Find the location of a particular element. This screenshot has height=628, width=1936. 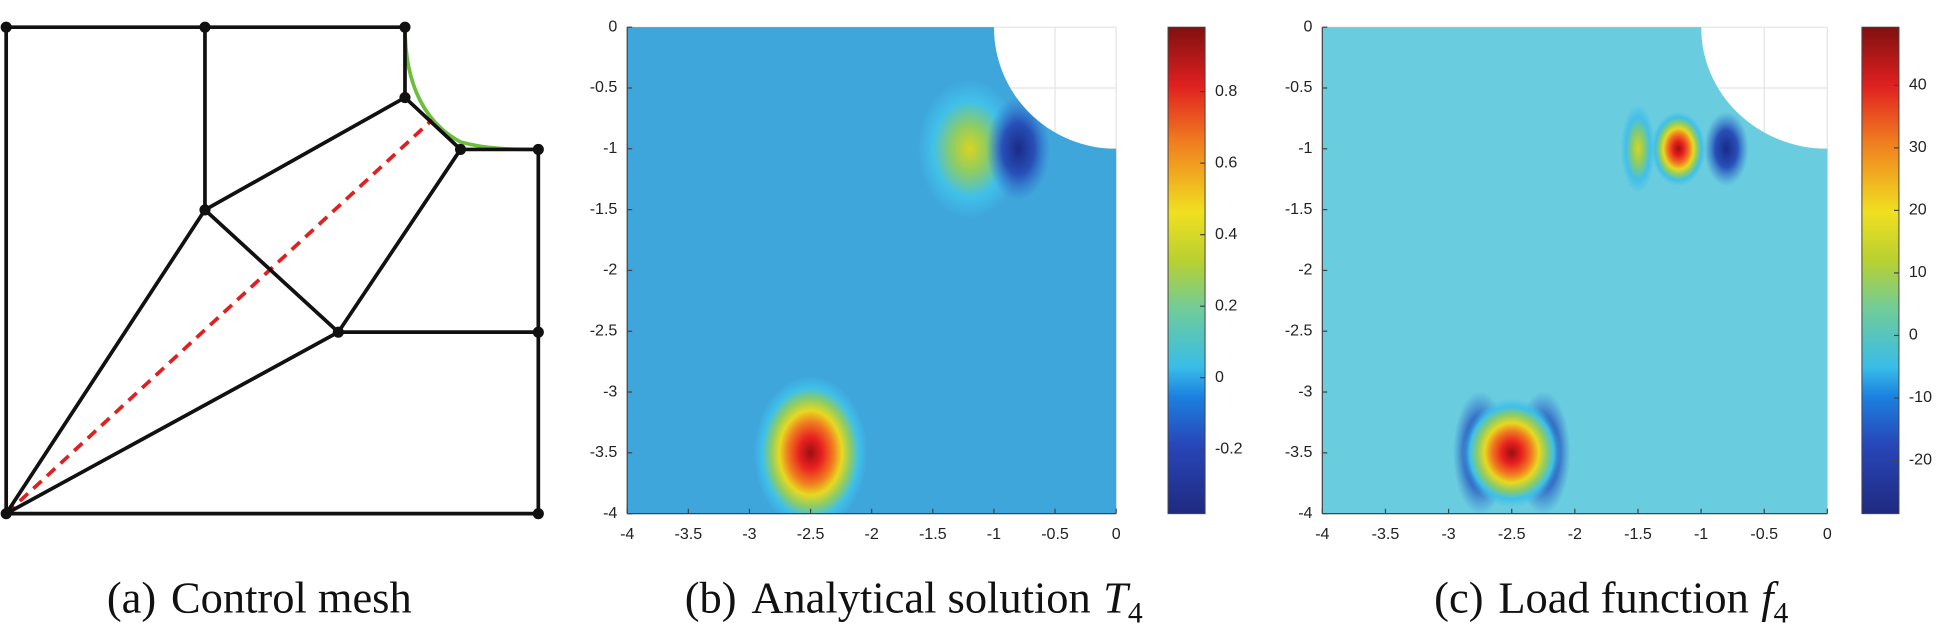

colorbar-tick-label: -10 is located at coordinates (1920, 397).